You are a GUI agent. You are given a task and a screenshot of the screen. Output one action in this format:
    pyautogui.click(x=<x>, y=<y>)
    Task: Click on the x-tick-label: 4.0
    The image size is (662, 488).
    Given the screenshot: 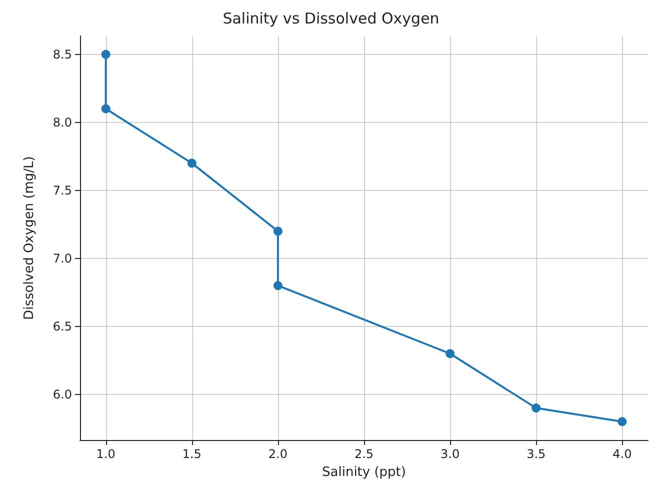 What is the action you would take?
    pyautogui.click(x=622, y=454)
    